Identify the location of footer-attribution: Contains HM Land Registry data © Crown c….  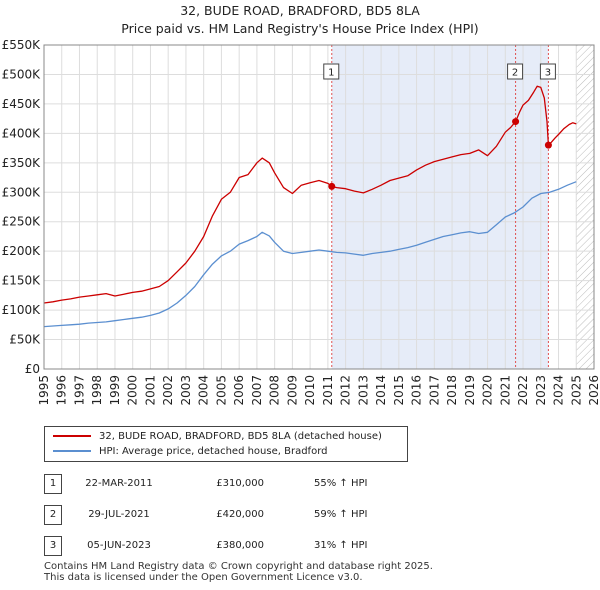
(238, 572).